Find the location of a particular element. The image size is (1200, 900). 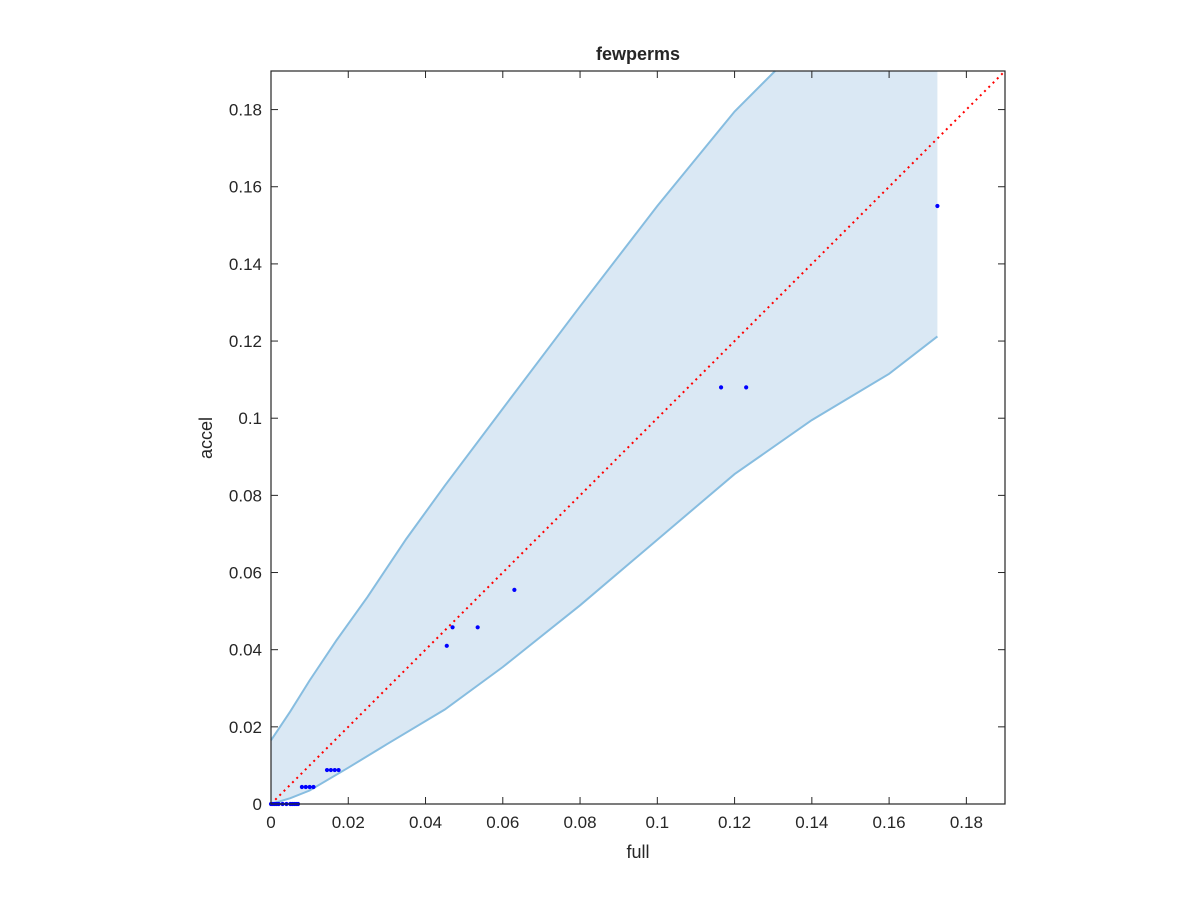

x-tick-label: 0.16 is located at coordinates (889, 822).